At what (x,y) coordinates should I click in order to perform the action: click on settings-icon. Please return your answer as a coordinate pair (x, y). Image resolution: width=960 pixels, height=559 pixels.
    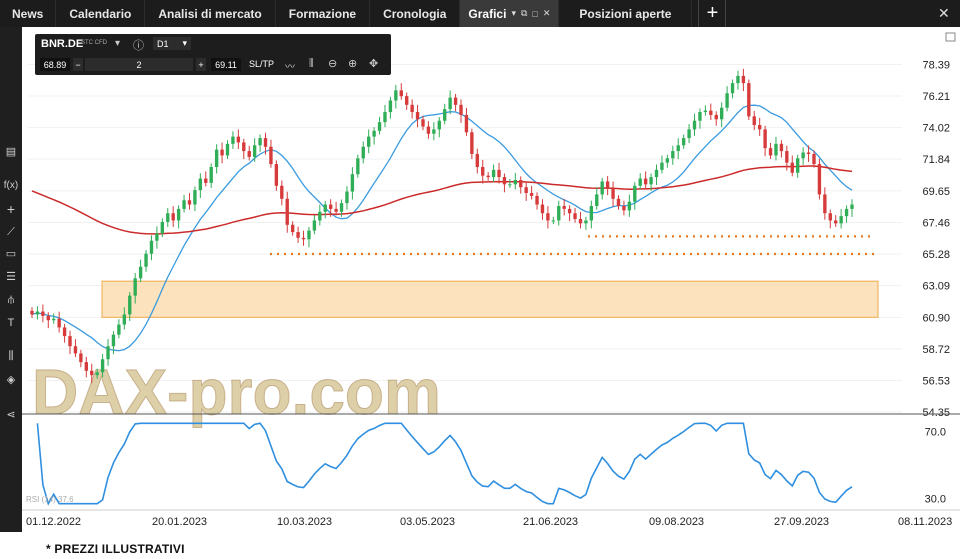
    Looking at the image, I should click on (950, 37).